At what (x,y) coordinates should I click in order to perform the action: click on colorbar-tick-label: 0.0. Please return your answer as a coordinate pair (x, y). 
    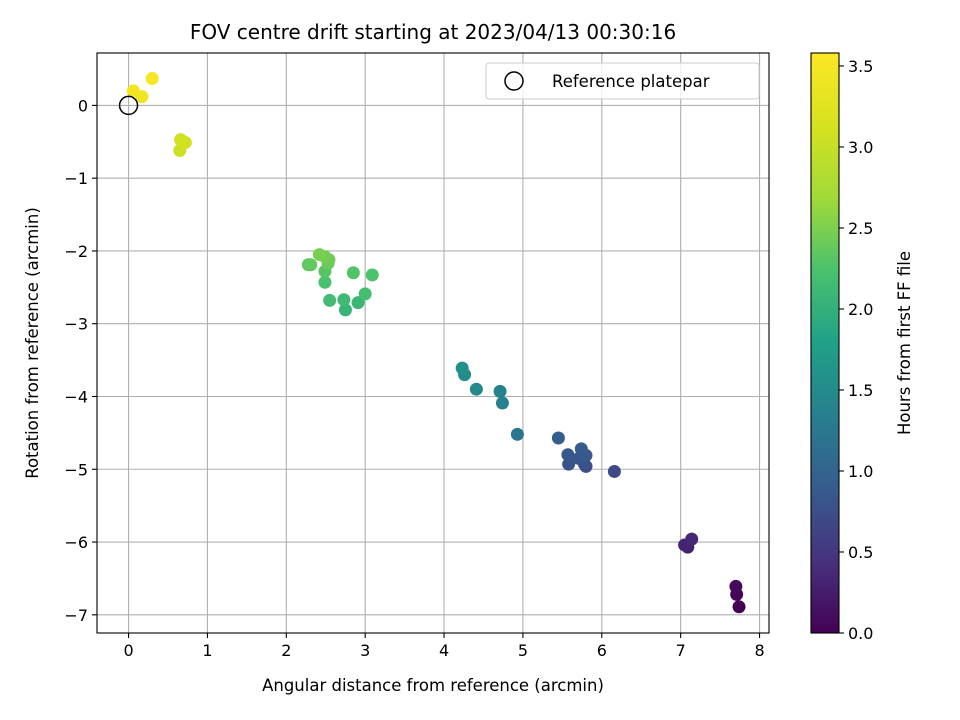
    Looking at the image, I should click on (860, 633).